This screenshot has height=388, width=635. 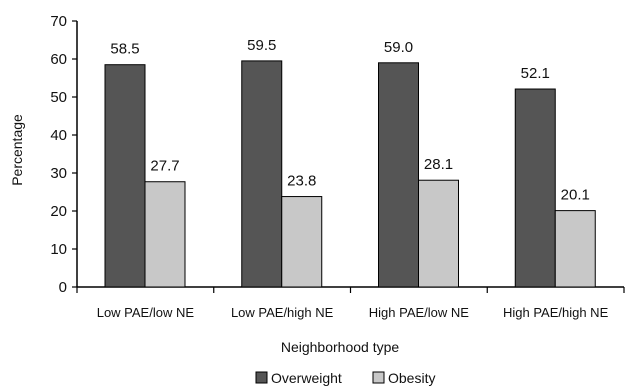 What do you see at coordinates (58, 21) in the screenshot?
I see `y-tick-label: 70` at bounding box center [58, 21].